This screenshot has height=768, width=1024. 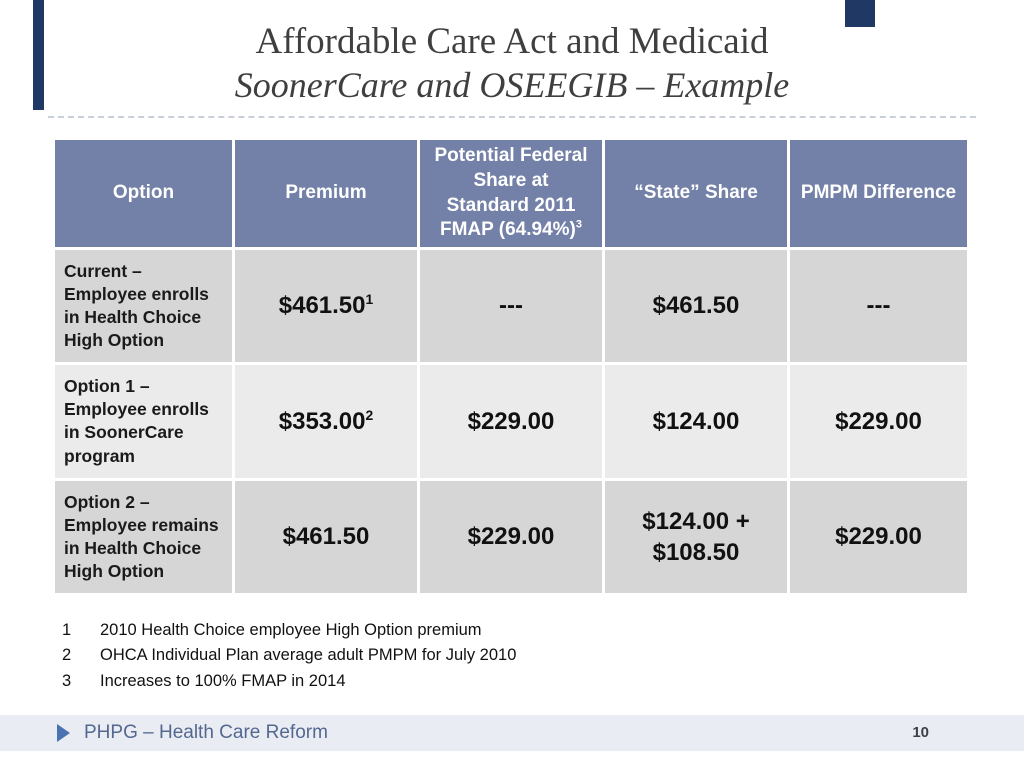 I want to click on footnote-number: 1, so click(x=67, y=630).